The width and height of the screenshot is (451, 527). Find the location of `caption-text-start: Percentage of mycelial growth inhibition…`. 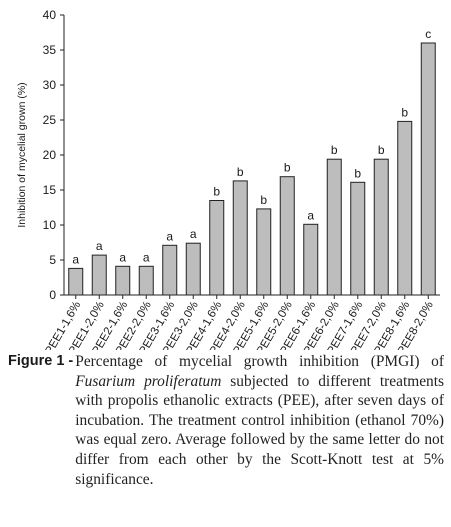

caption-text-start: Percentage of mycelial growth inhibition… is located at coordinates (259, 361).